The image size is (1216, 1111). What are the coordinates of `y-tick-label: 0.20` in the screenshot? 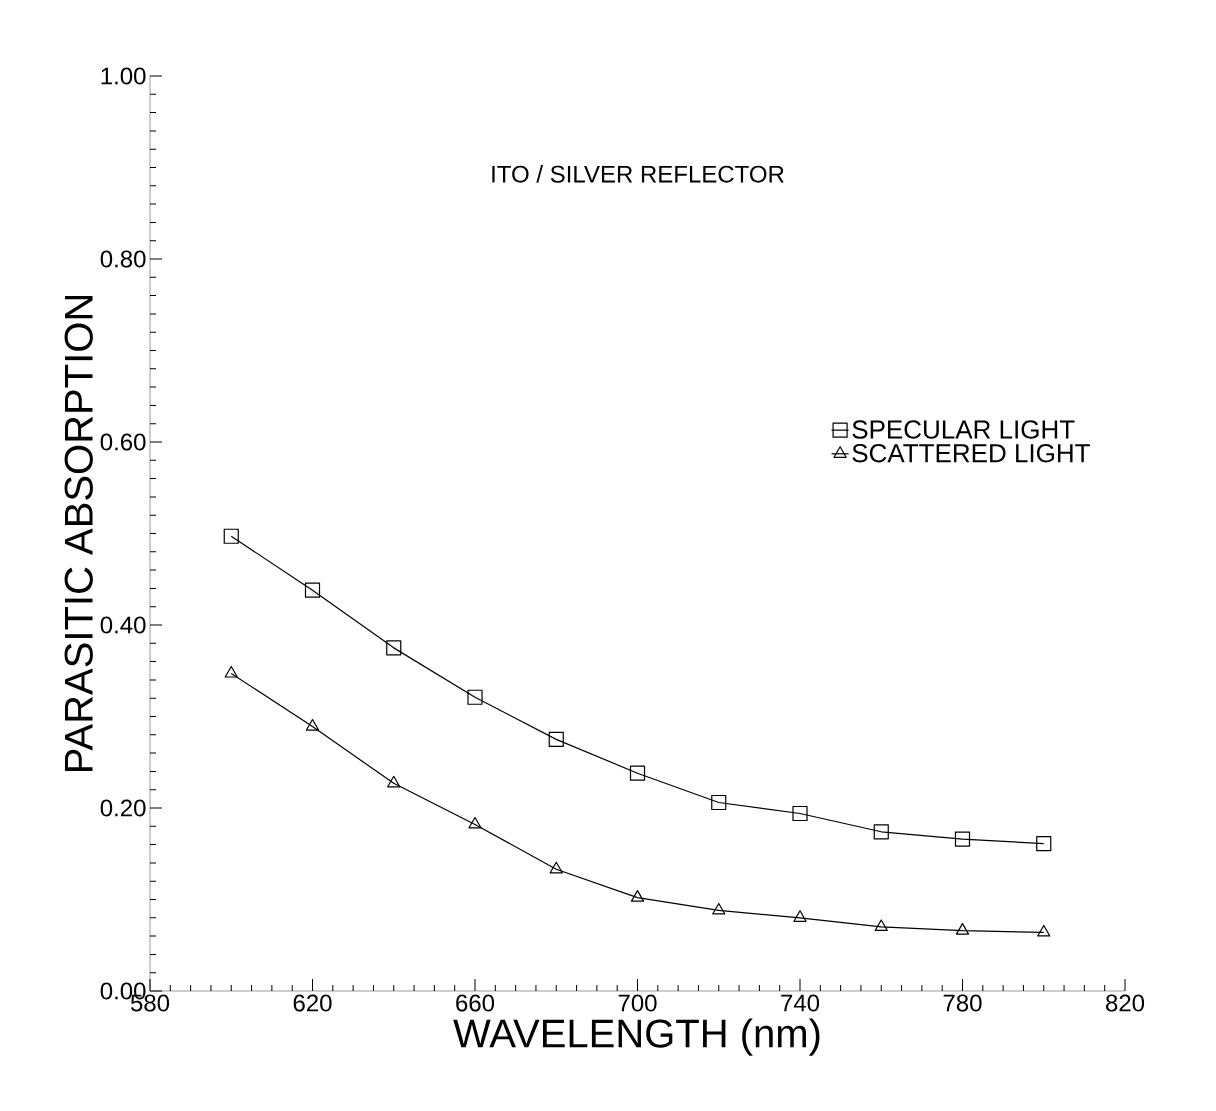 It's located at (123, 808).